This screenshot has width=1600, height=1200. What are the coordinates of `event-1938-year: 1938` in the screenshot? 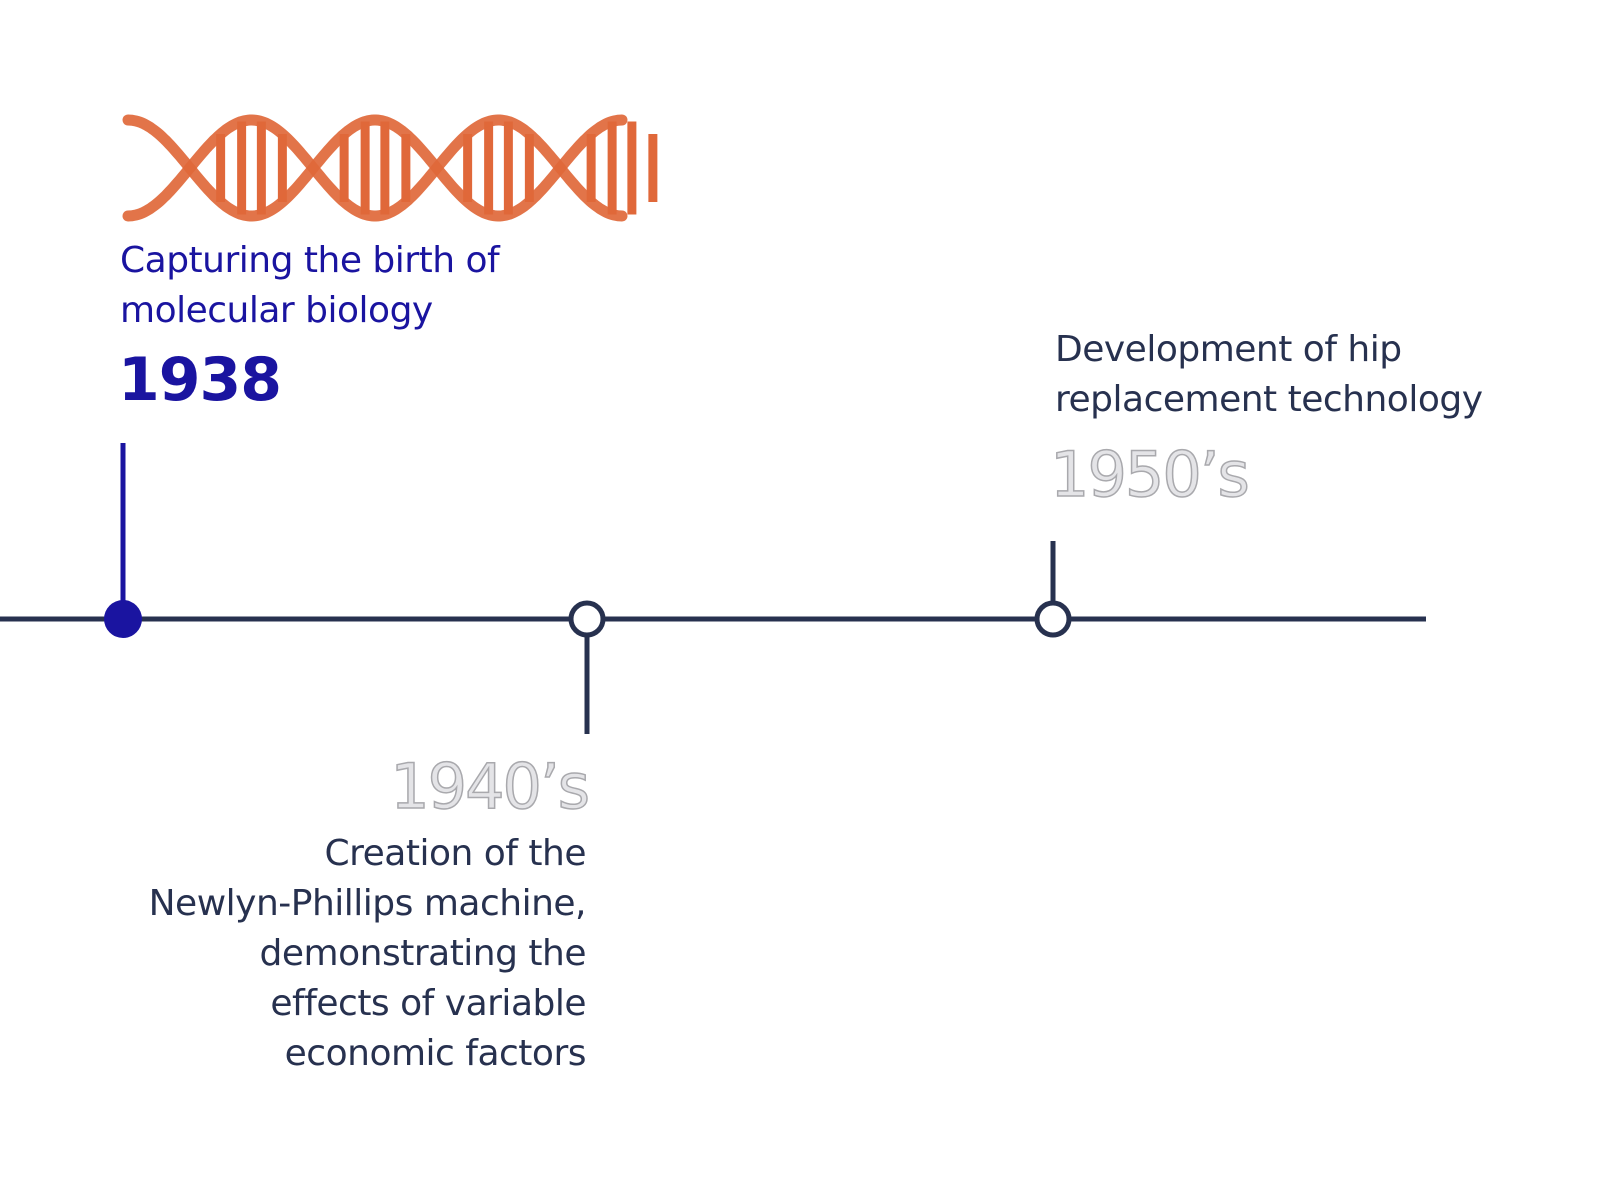 It's located at (200, 380).